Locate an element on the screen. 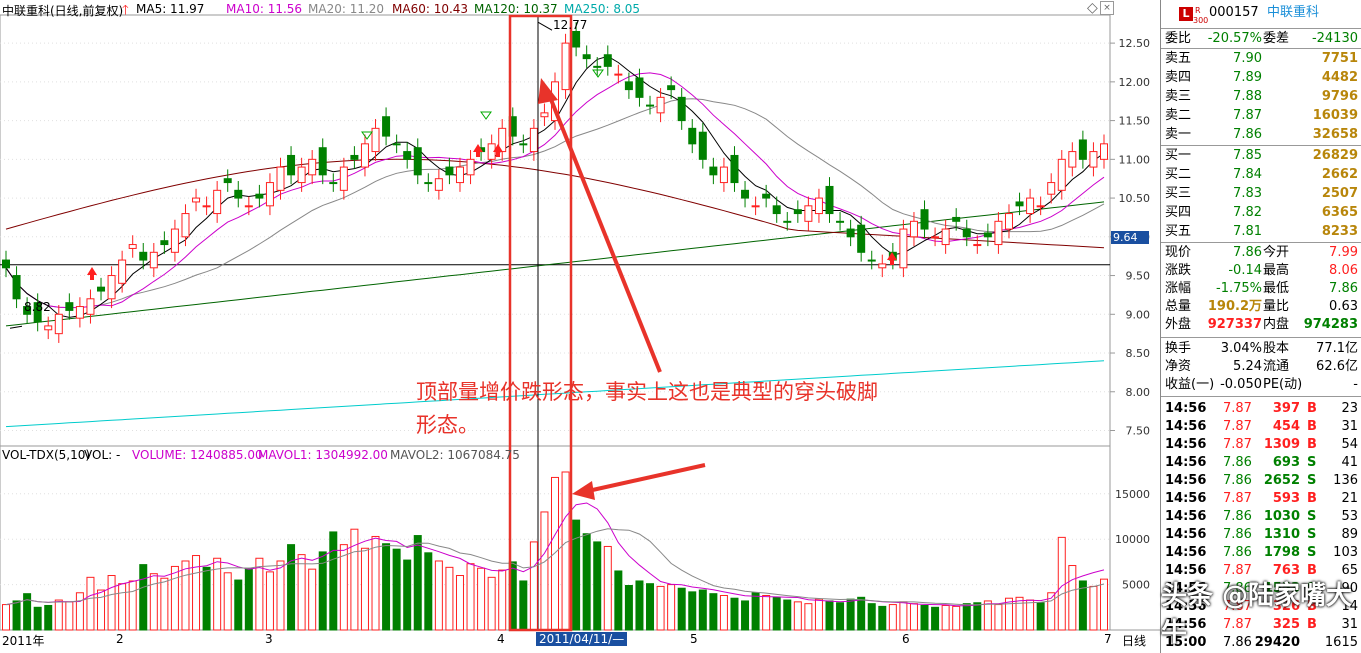  close-icon: × is located at coordinates (1107, 8).